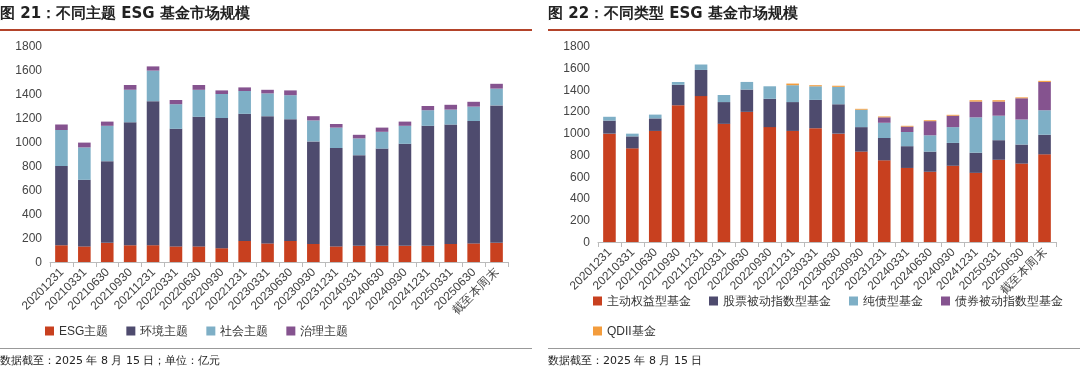 This screenshot has height=372, width=1080. Describe the element at coordinates (32, 214) in the screenshot. I see `y-tick-label: 400` at that location.